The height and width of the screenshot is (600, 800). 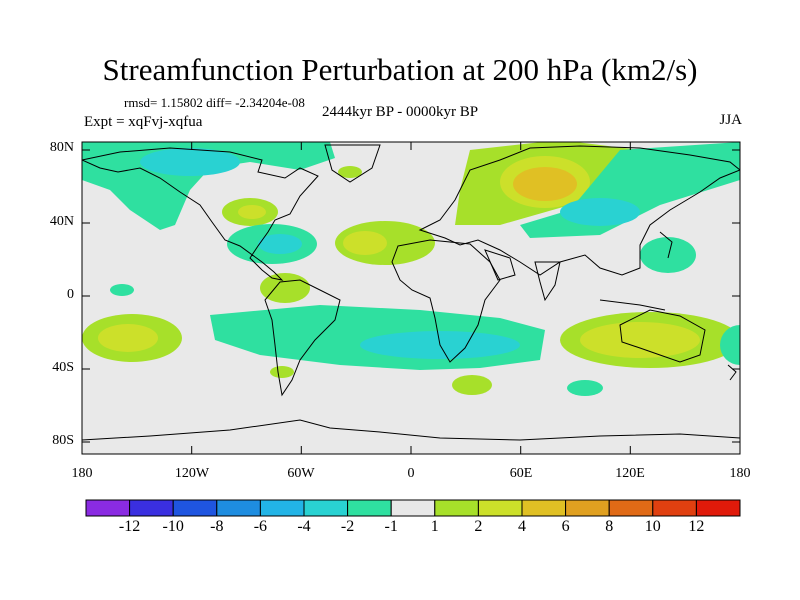 I want to click on lat-label: 40S, so click(x=63, y=367).